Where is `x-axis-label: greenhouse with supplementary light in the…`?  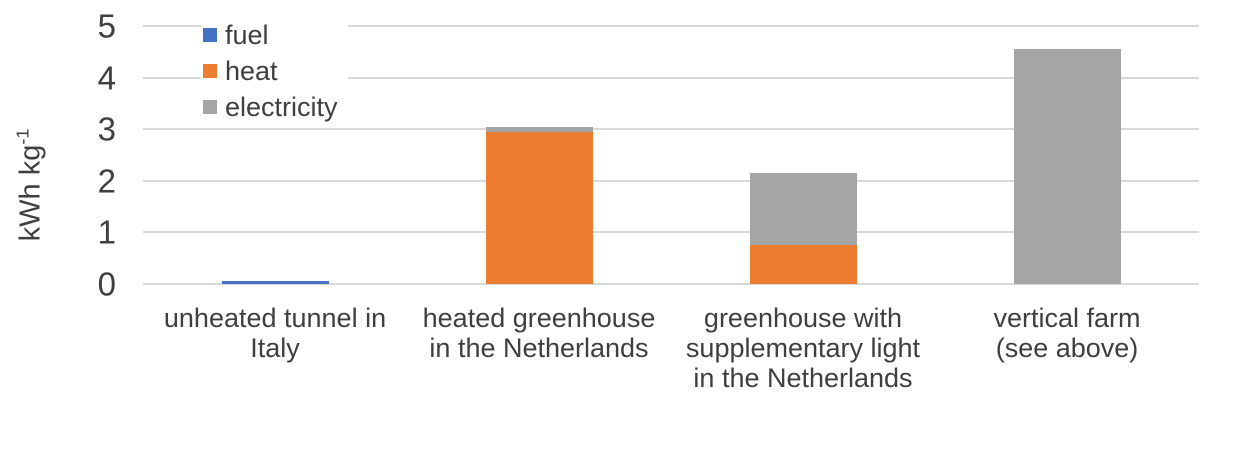
x-axis-label: greenhouse with supplementary light in the… is located at coordinates (803, 348).